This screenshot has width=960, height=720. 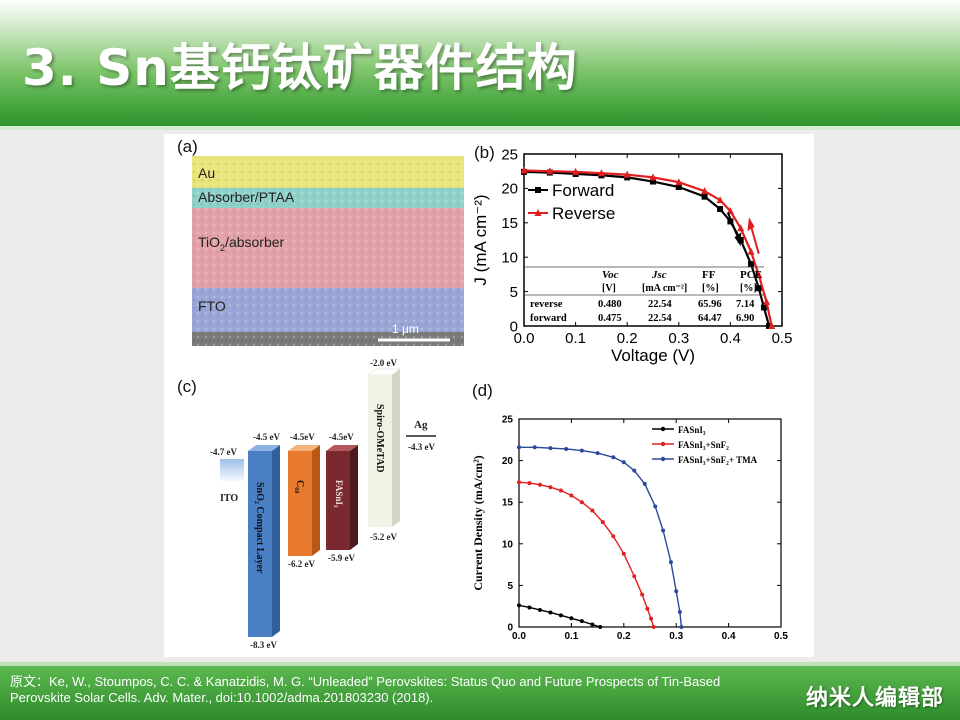 I want to click on spiro-bar-side, so click(x=396, y=448).